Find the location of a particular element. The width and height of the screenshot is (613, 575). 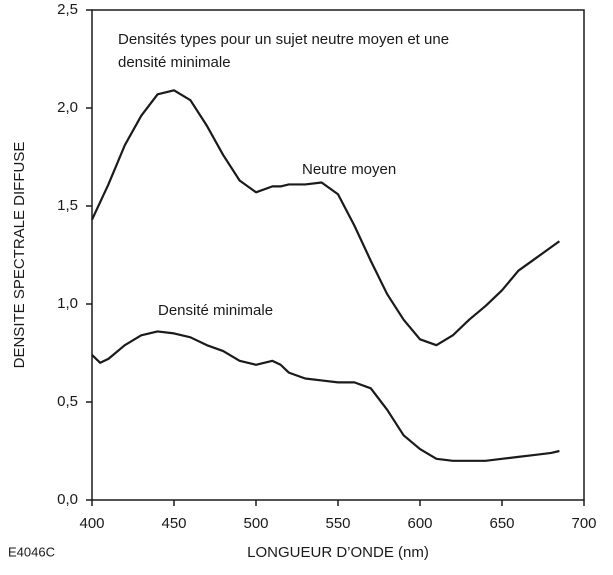

y-tick-label: 1,5 is located at coordinates (67, 205).